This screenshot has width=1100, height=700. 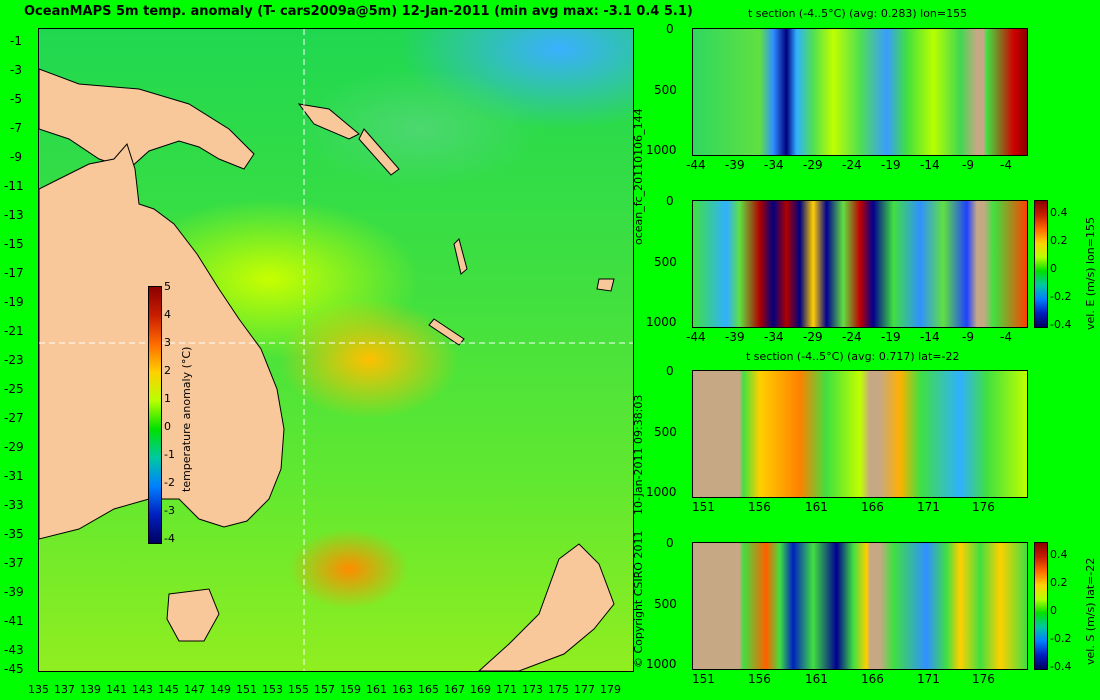 I want to click on lon-label: 137, so click(x=64, y=689).